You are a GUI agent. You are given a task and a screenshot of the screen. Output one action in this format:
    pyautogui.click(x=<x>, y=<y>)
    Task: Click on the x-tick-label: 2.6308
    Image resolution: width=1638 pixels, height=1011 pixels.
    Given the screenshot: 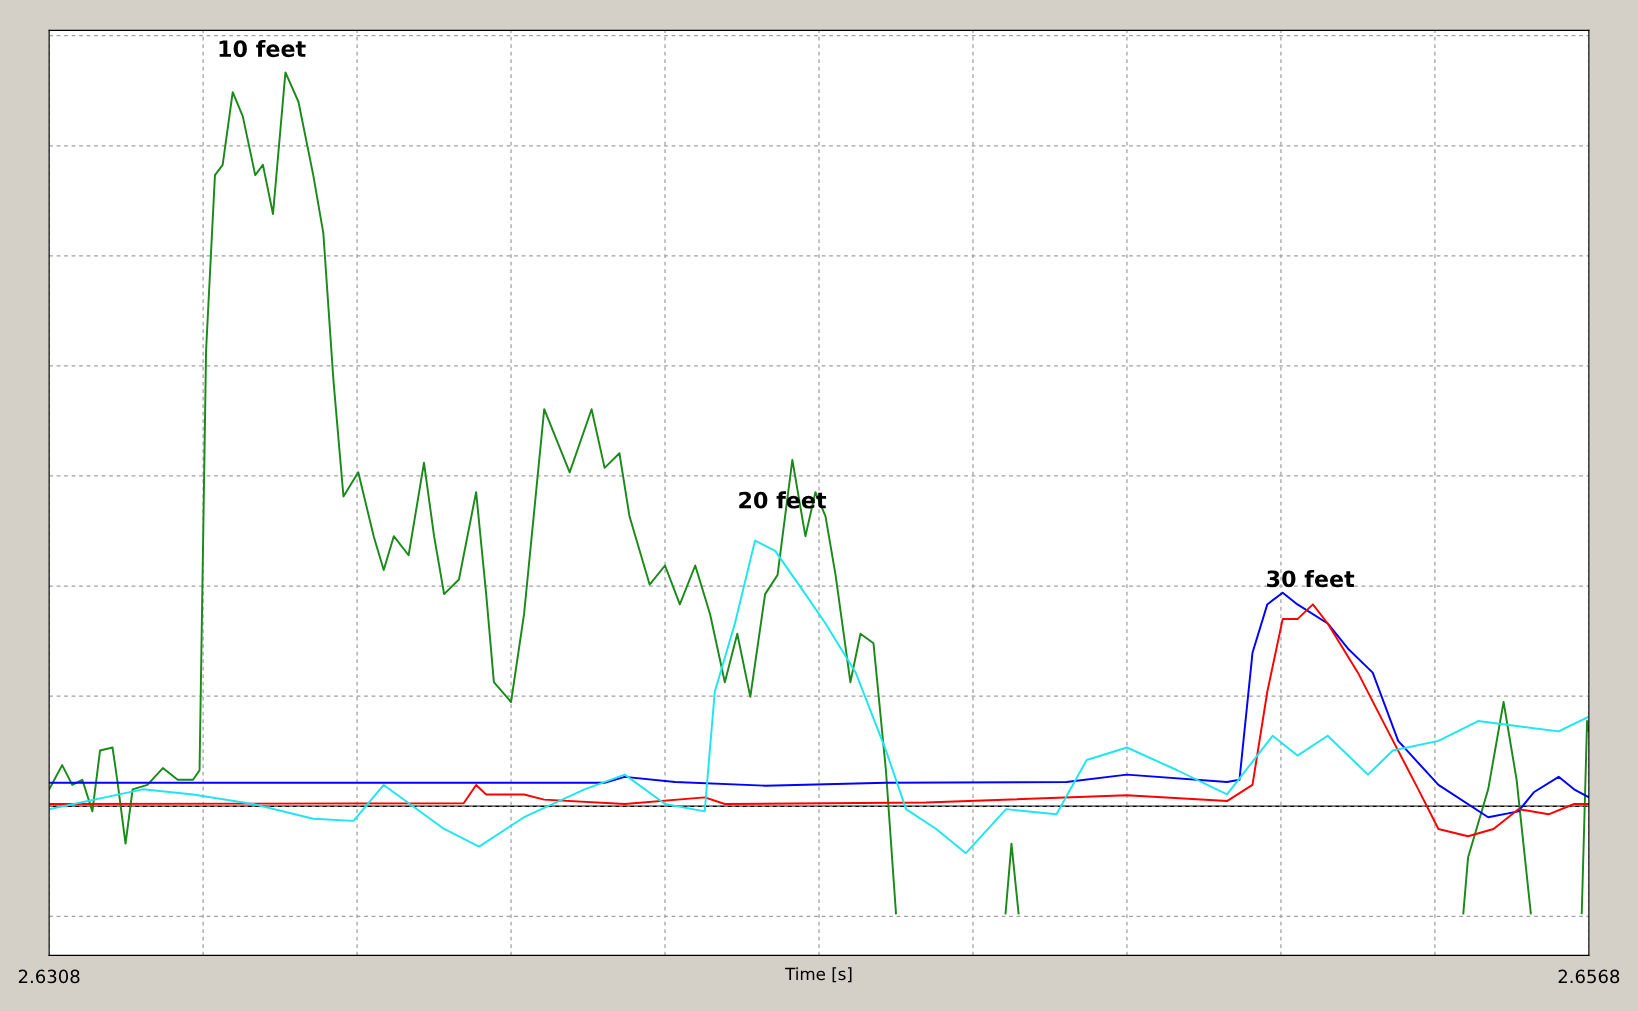 What is the action you would take?
    pyautogui.click(x=49, y=976)
    